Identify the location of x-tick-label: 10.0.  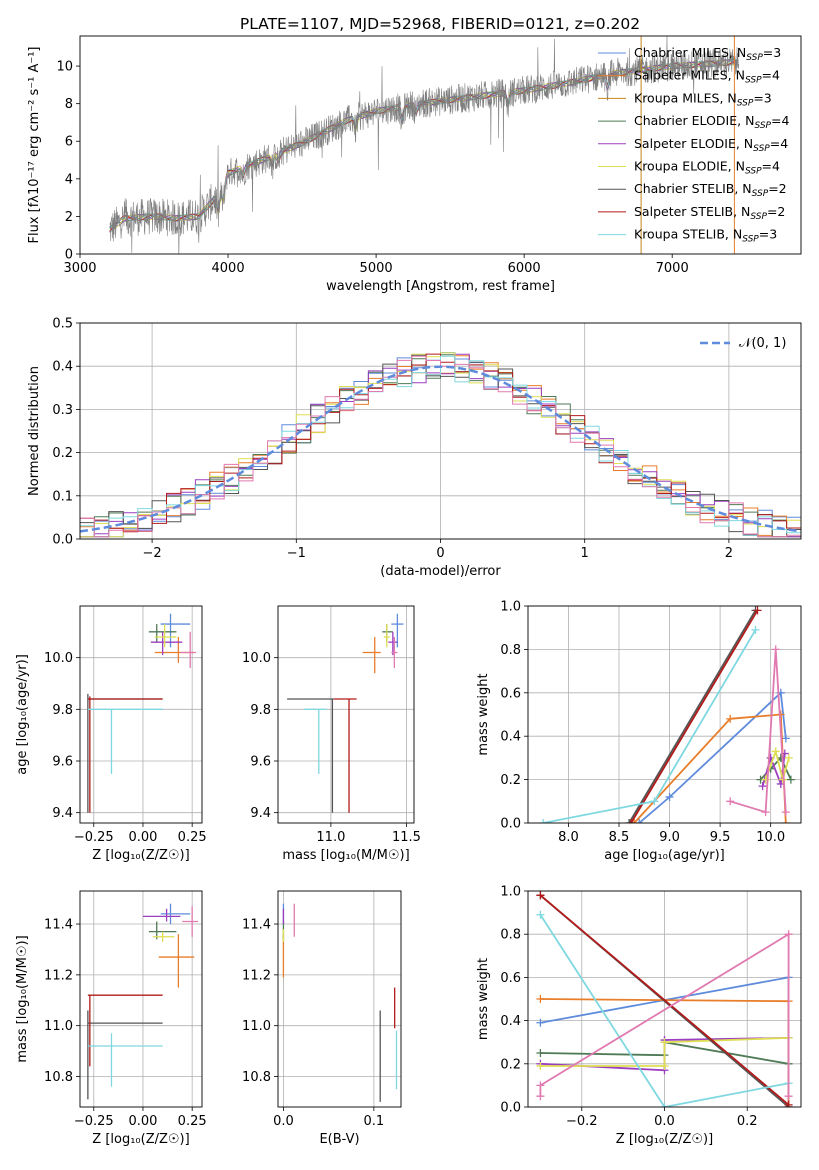
(770, 837).